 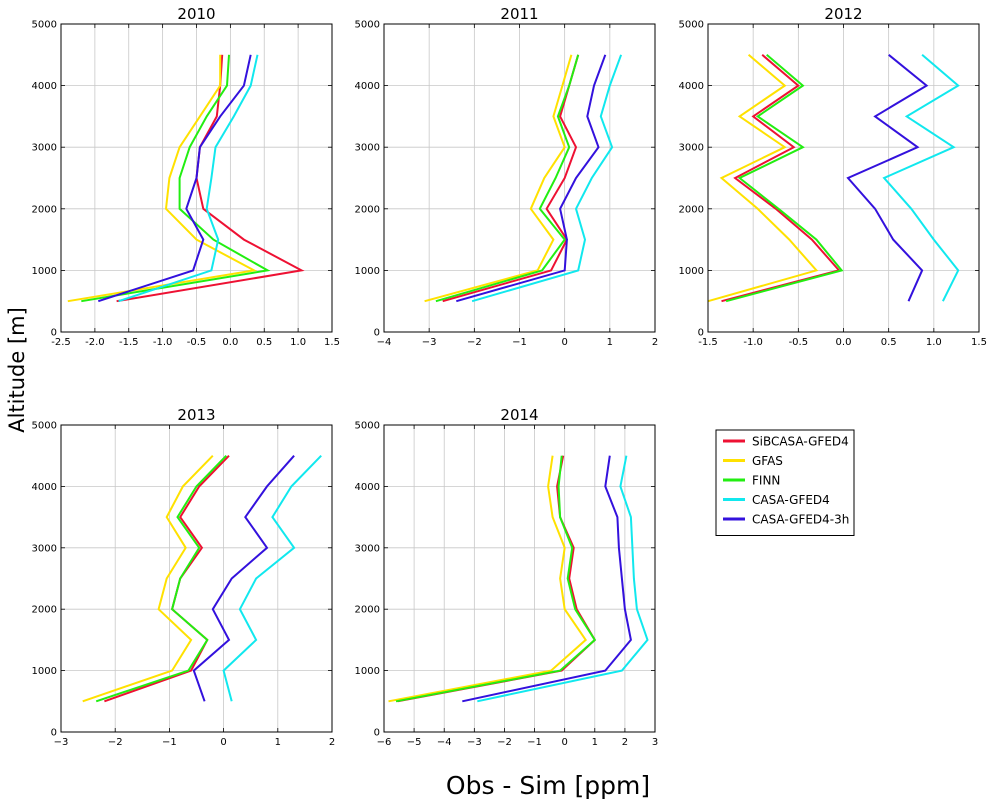 What do you see at coordinates (17, 370) in the screenshot?
I see `figure-ylabel: Altitude [m]` at bounding box center [17, 370].